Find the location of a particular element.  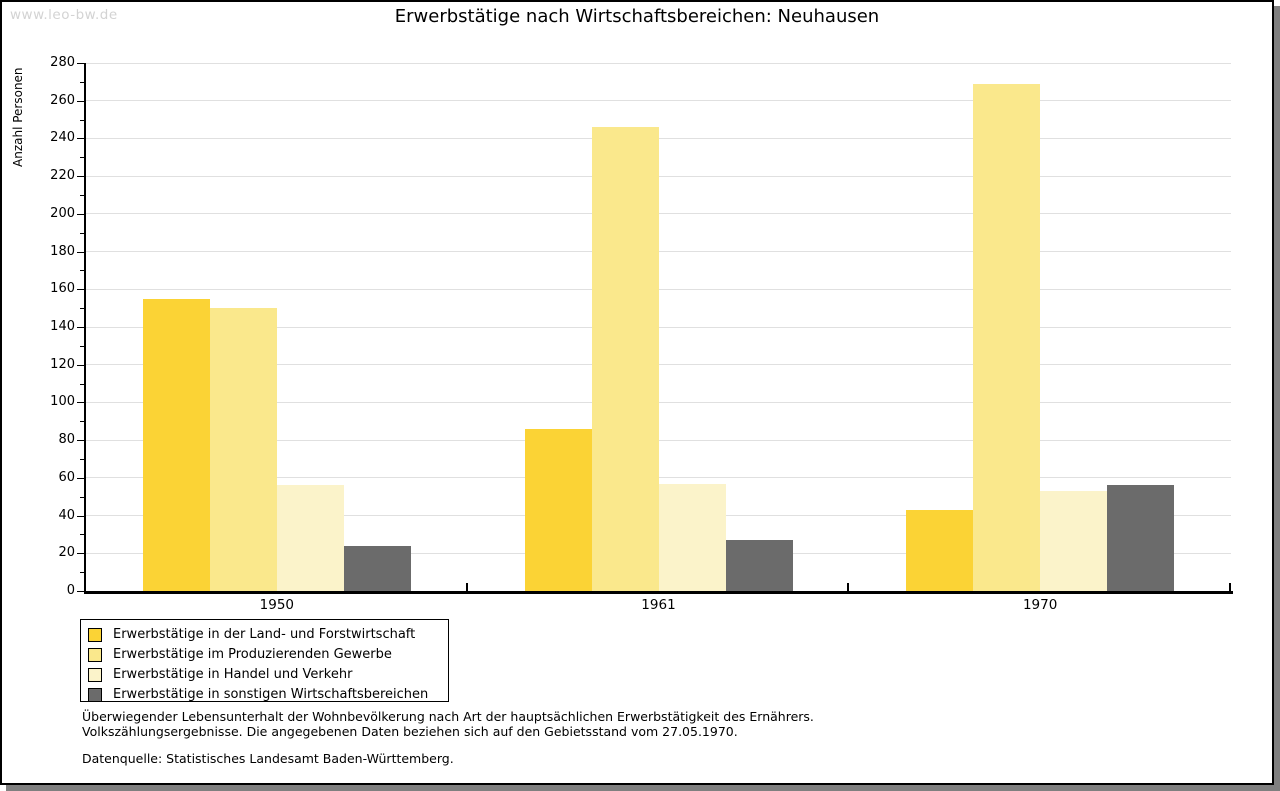

y-tick-label: 220 is located at coordinates (62, 176).